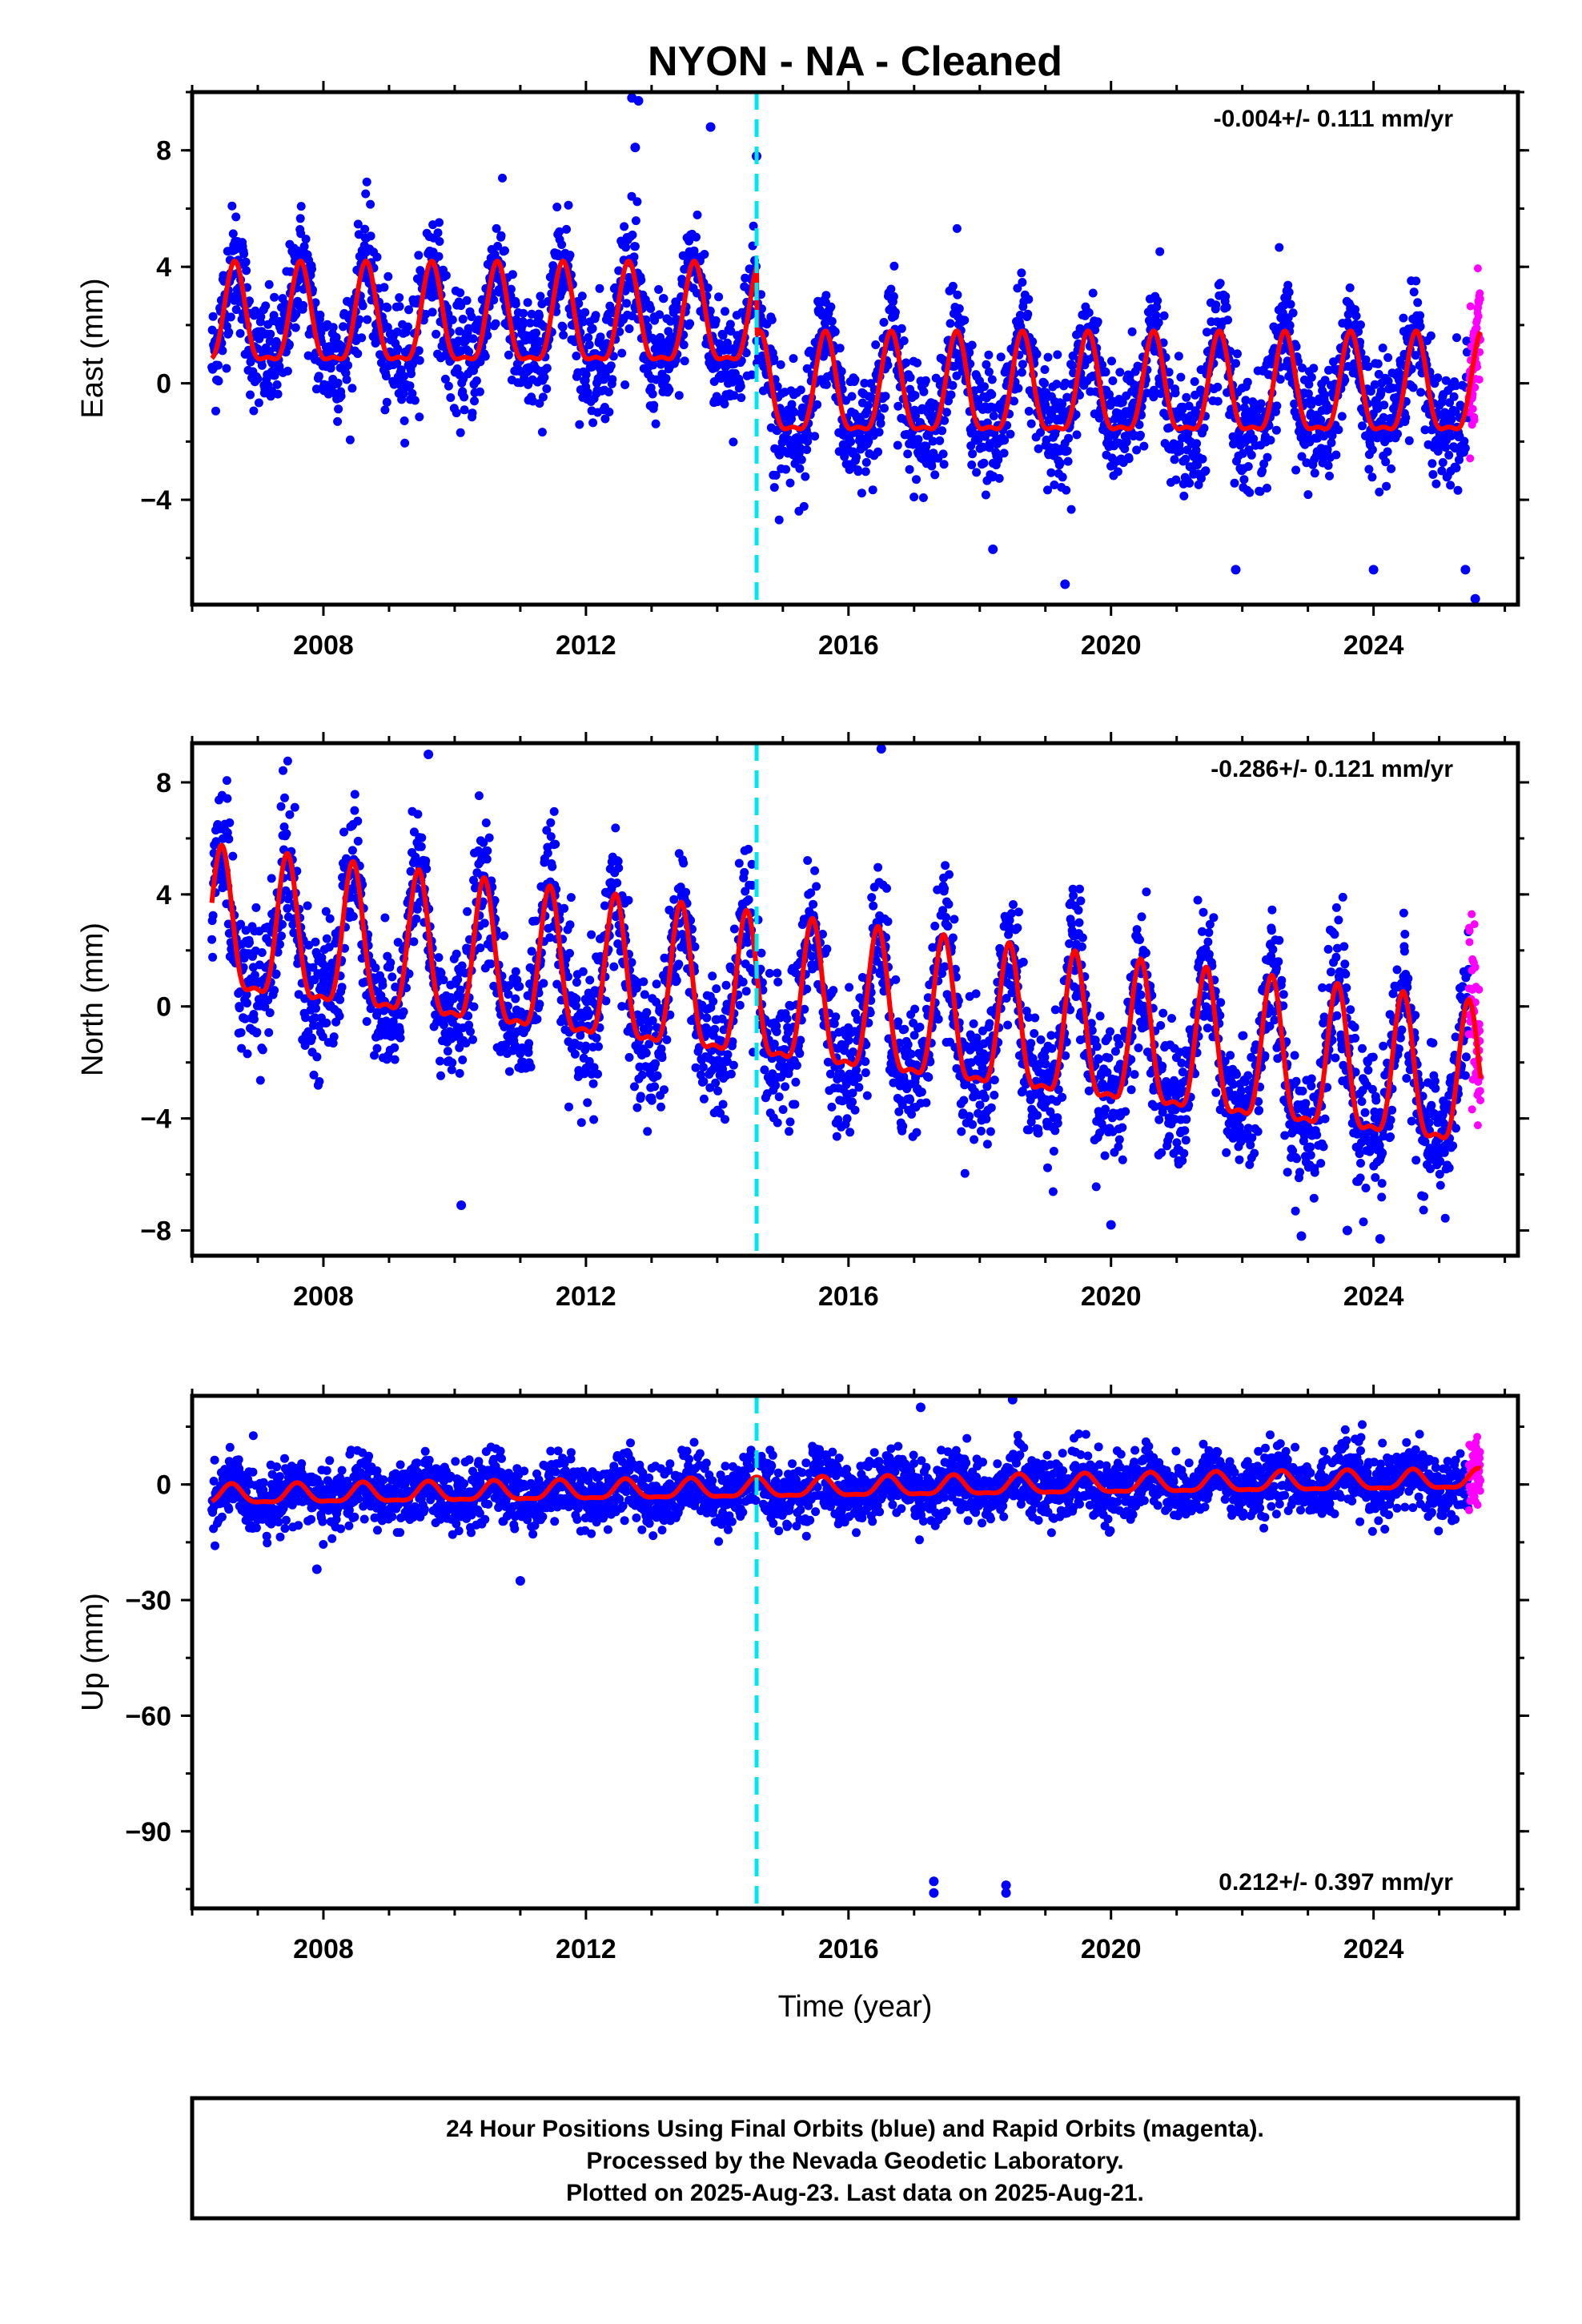  What do you see at coordinates (93, 348) in the screenshot?
I see `east-y-axis-label: East (mm)` at bounding box center [93, 348].